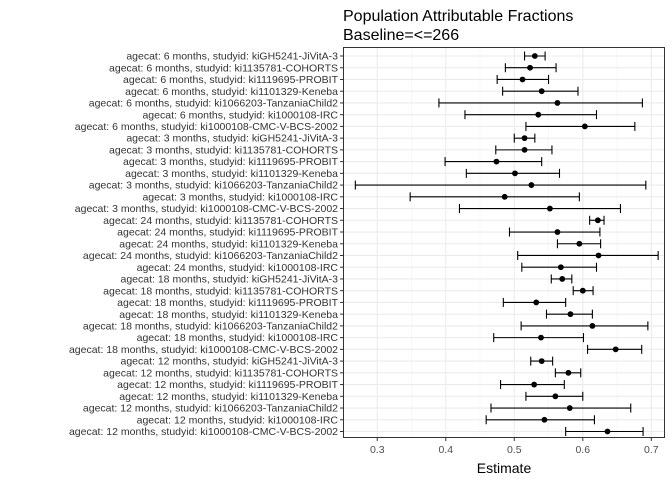 The height and width of the screenshot is (480, 672). I want to click on category-label: agecat: 6 months, studyid: ki1000108-IRC, so click(240, 115).